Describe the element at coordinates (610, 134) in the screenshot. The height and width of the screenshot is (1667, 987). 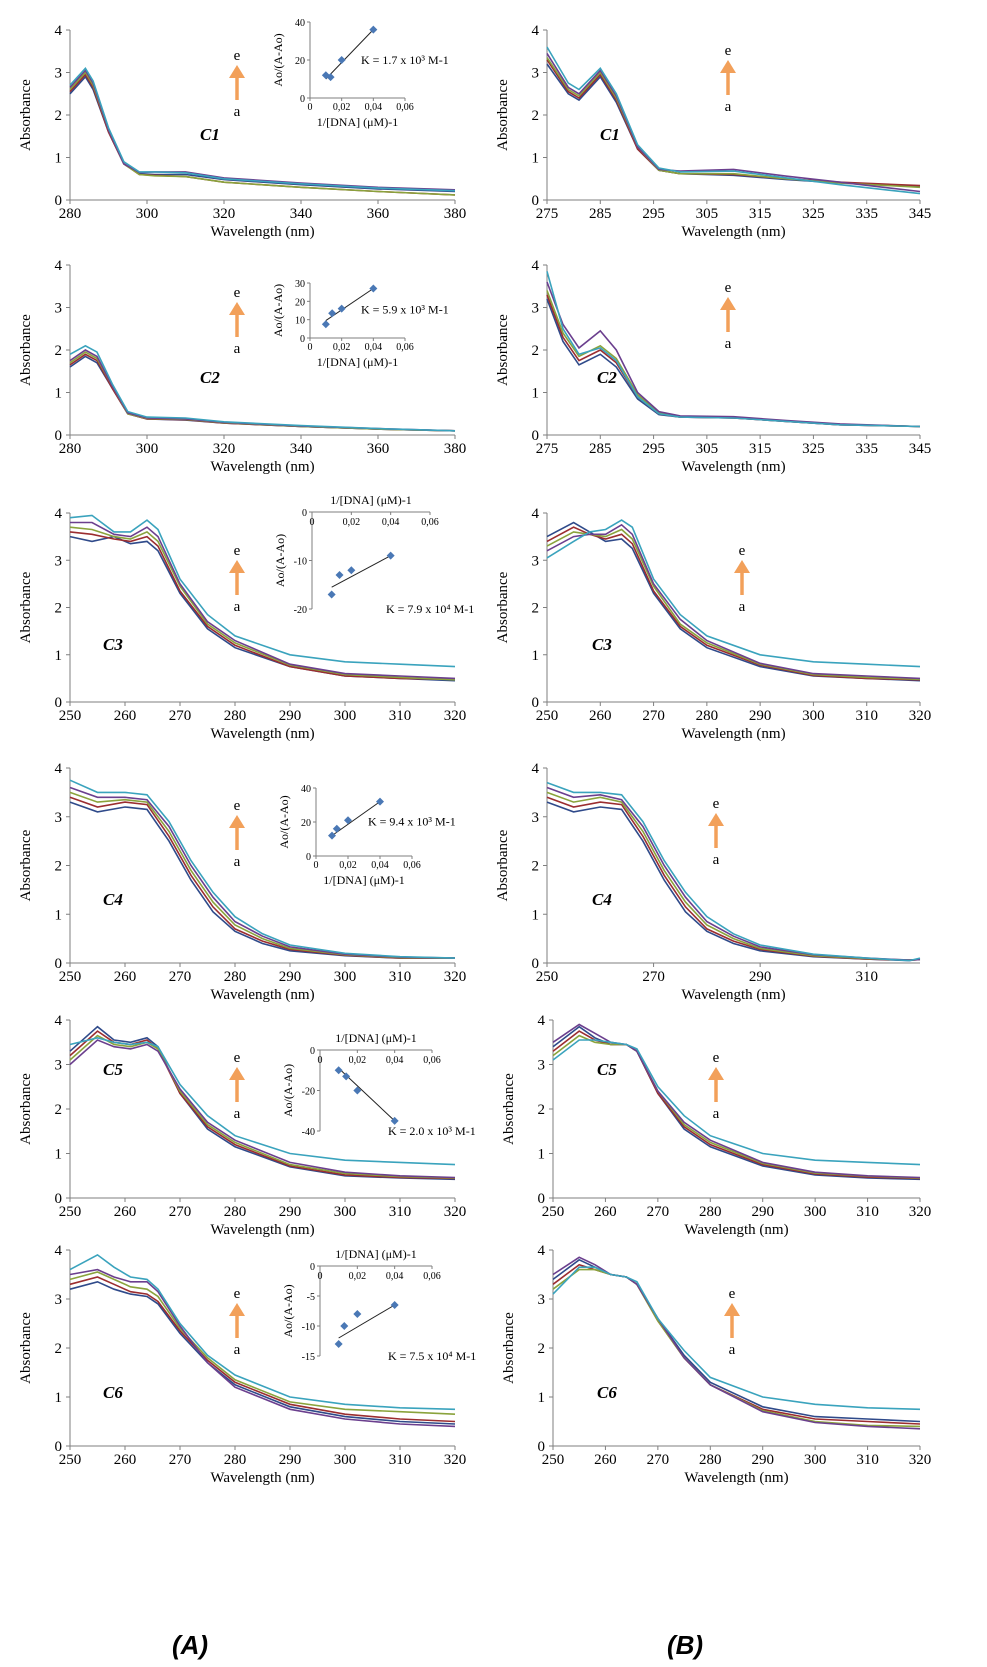
I see `compound-label: C1` at that location.